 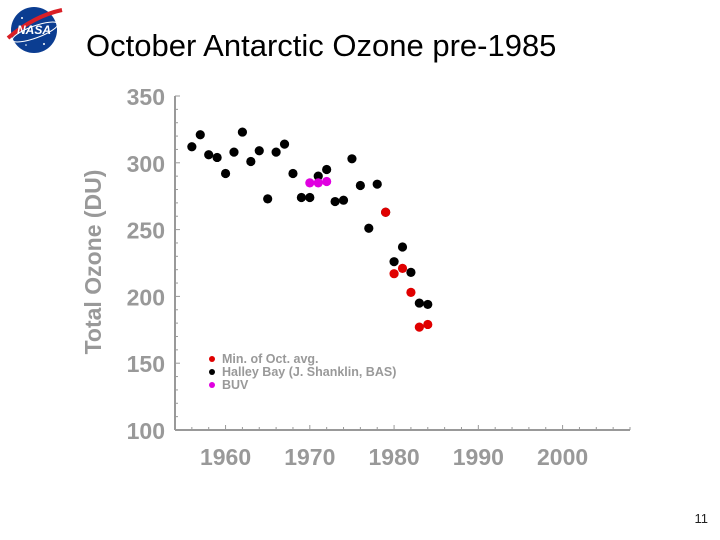 I want to click on x-tick-label: 2000, so click(x=562, y=457).